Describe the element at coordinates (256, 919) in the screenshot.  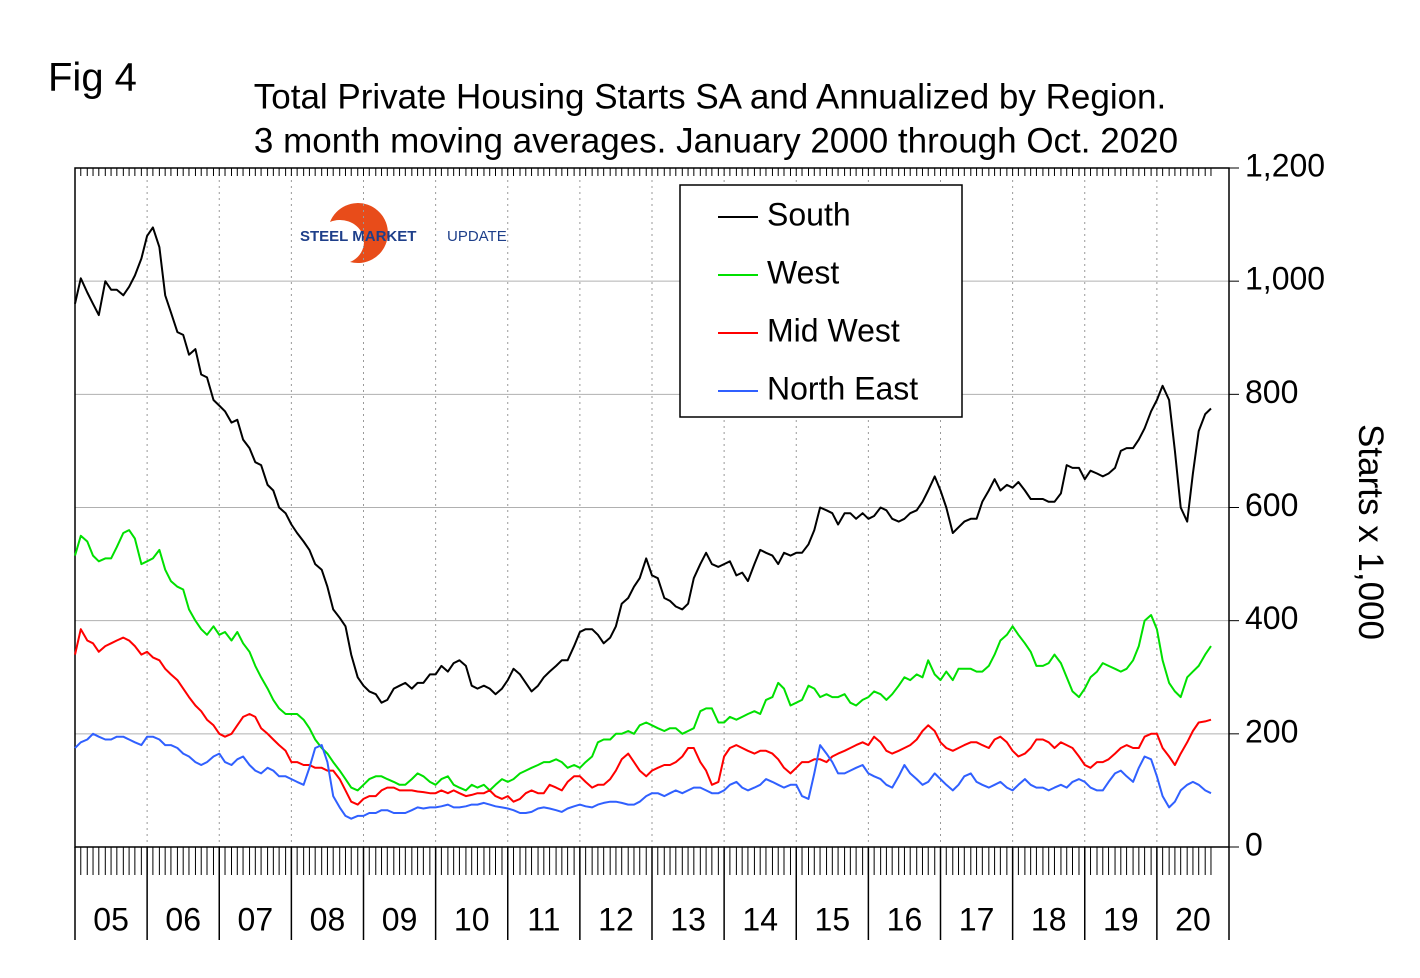
I see `x-tick-label: 07` at that location.